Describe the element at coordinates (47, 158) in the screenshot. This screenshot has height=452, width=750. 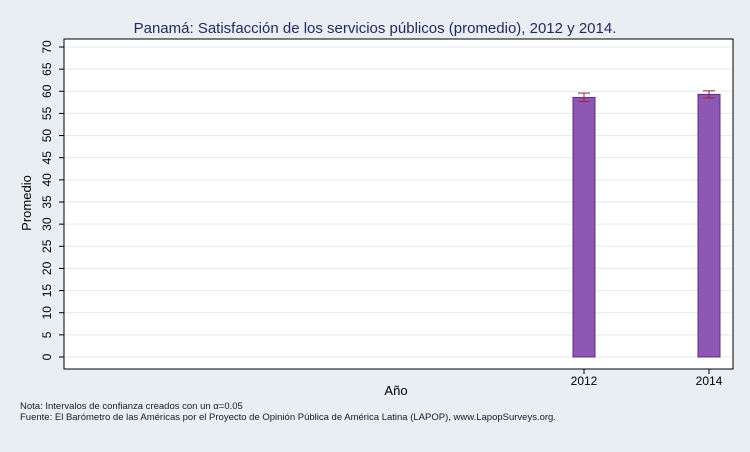
I see `y-tick-label: 45` at that location.